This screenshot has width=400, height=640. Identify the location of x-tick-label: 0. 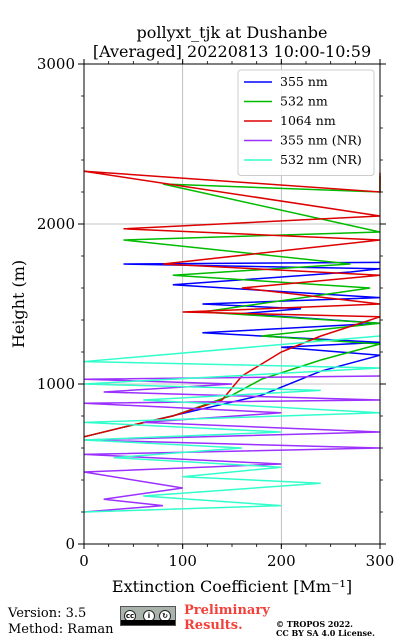
(84, 561).